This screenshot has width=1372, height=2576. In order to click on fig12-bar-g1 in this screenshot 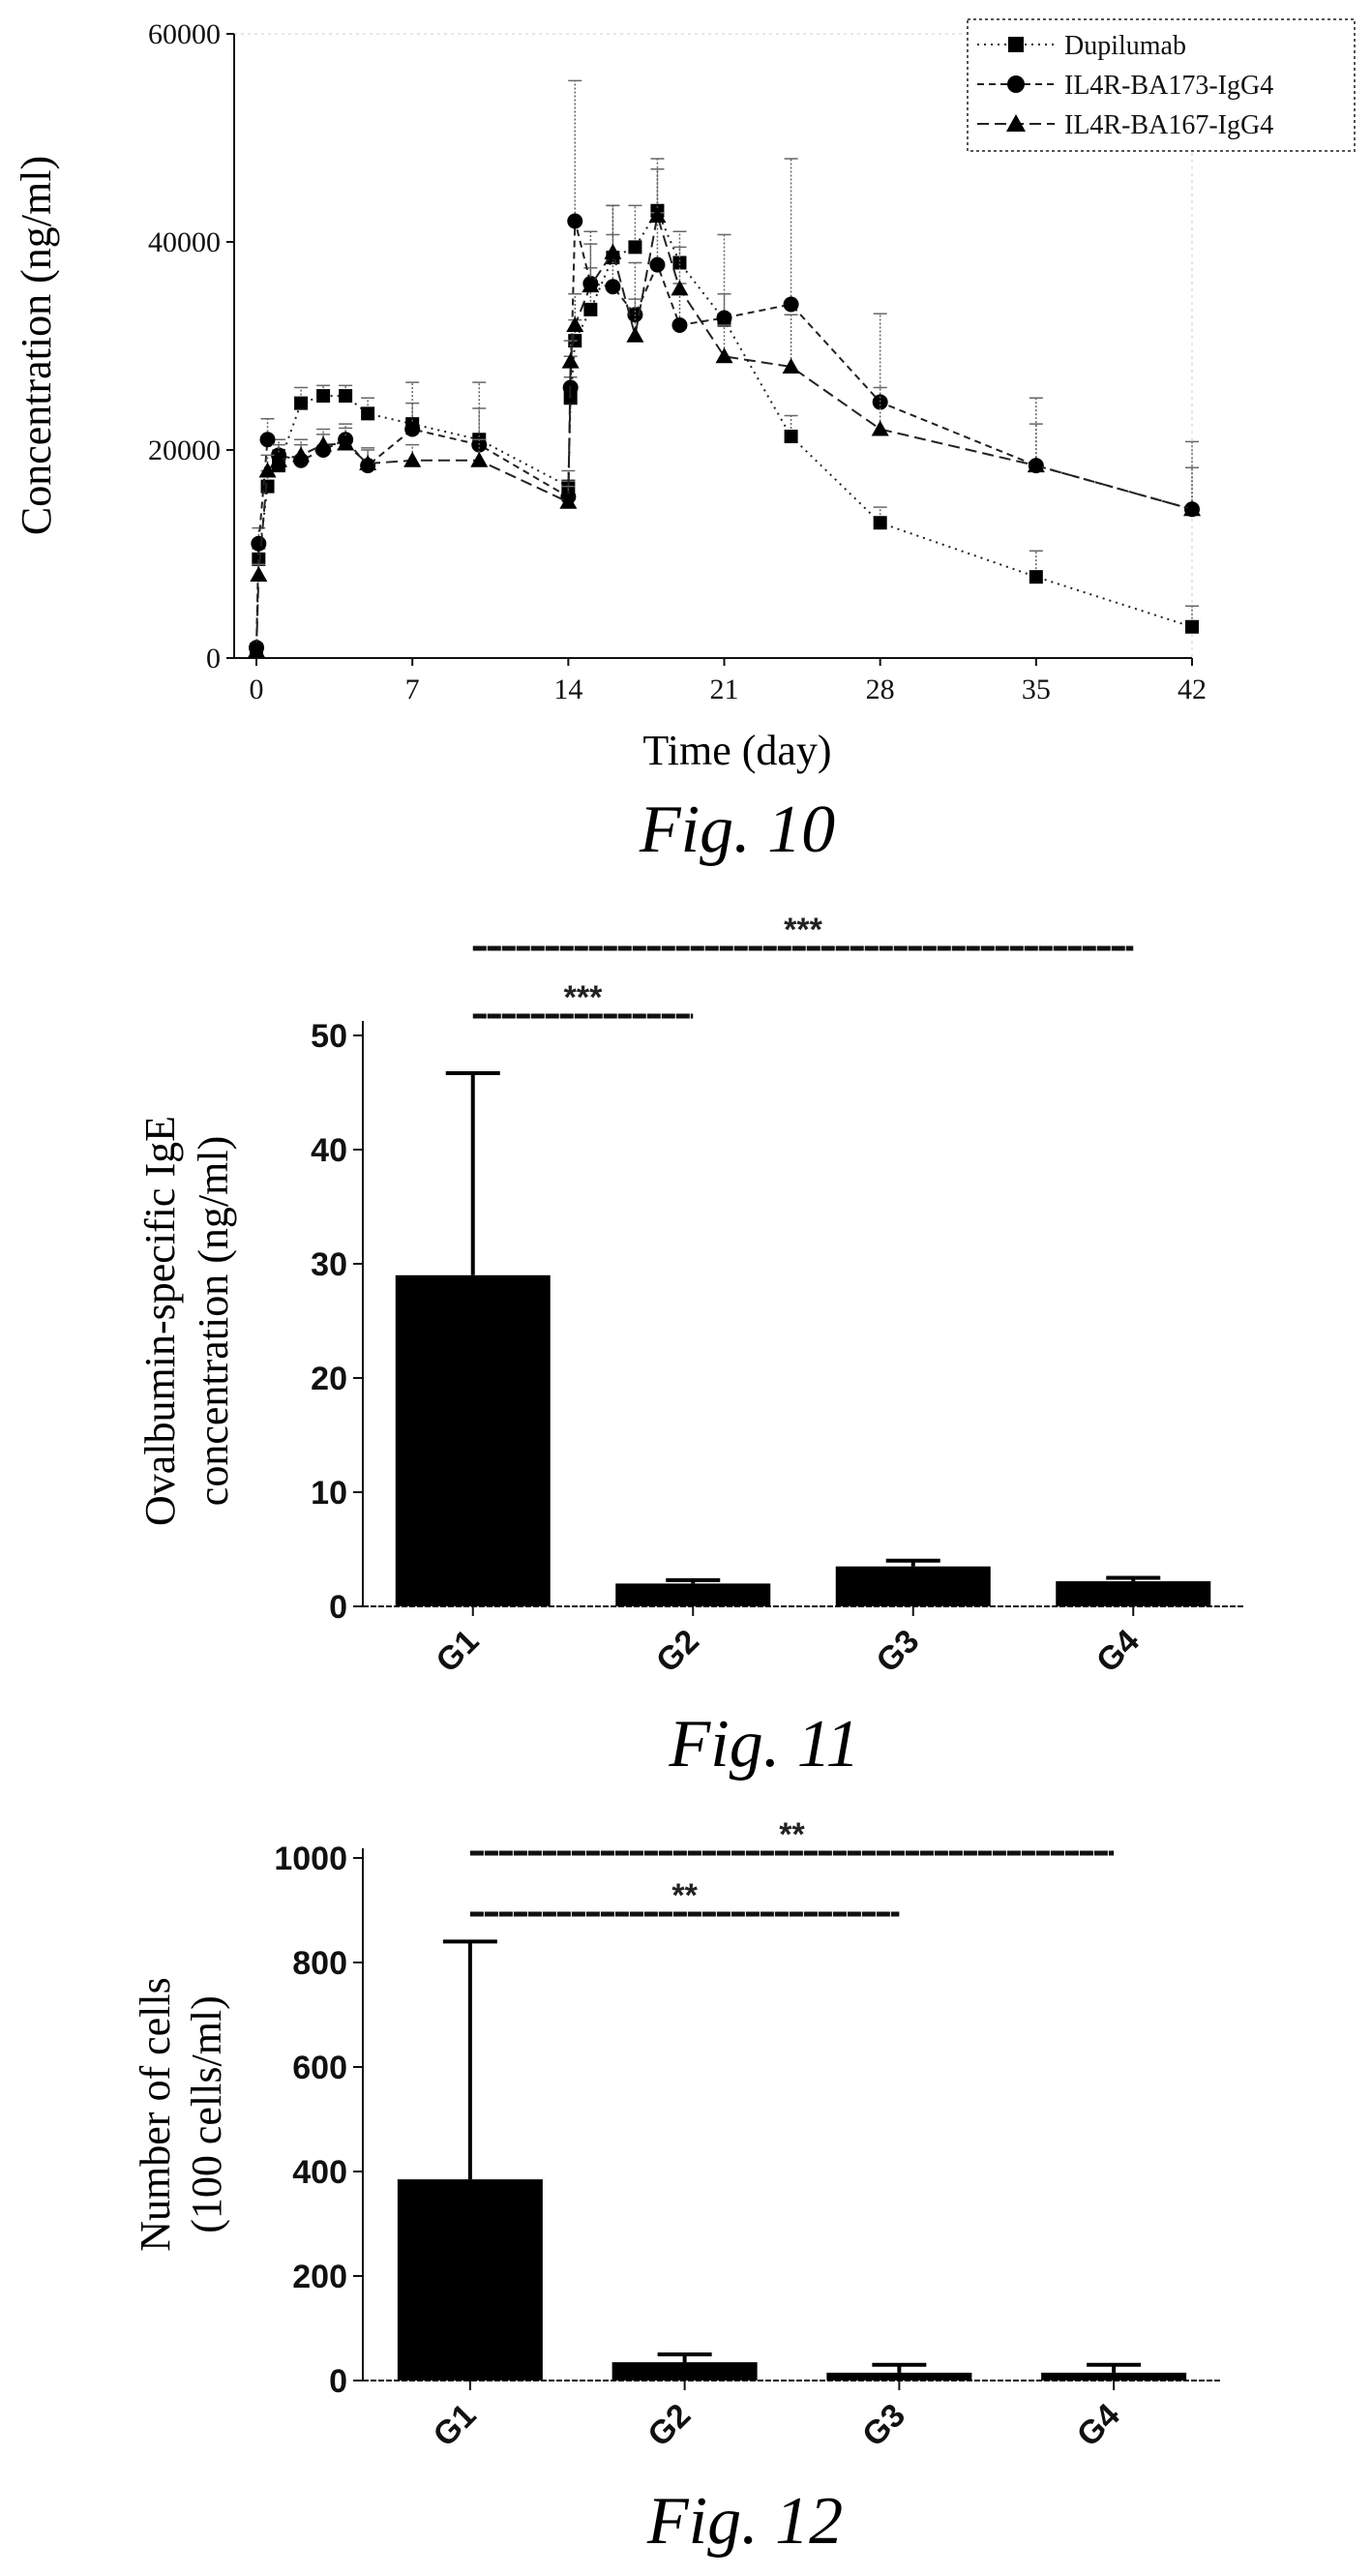, I will do `click(470, 2280)`.